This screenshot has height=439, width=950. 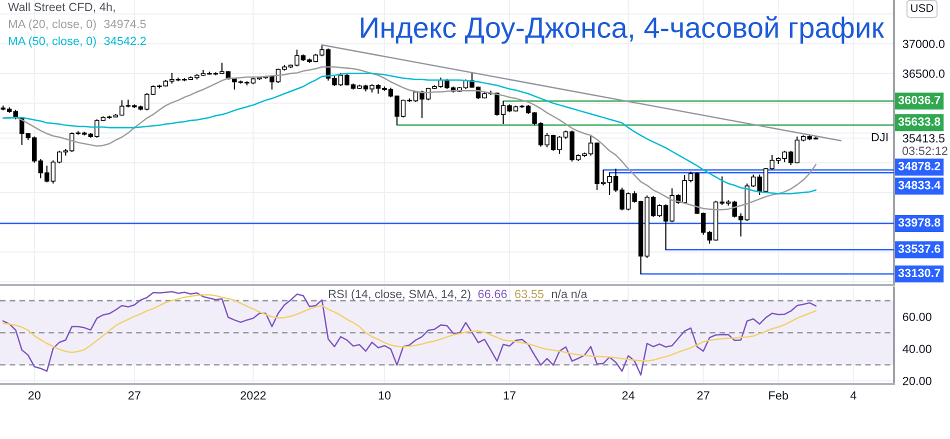 I want to click on y-tick-label: 60.00, so click(x=917, y=317).